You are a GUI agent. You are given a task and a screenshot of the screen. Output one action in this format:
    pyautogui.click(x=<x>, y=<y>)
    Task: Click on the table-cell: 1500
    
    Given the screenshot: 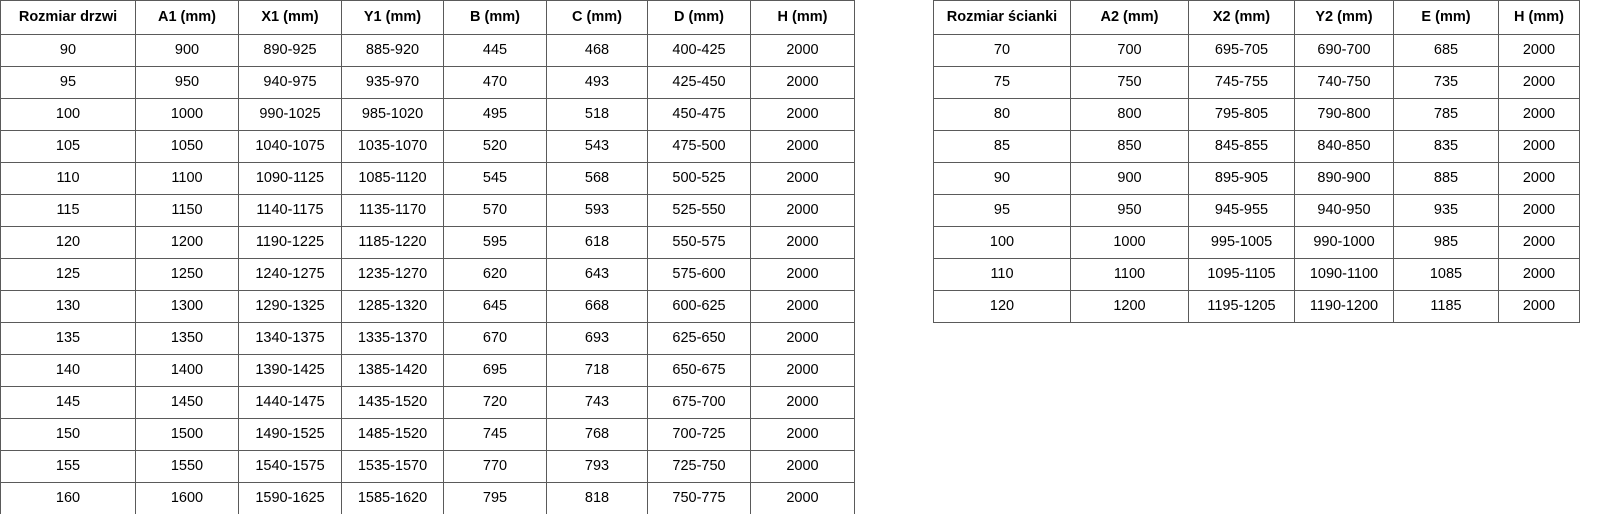 What is the action you would take?
    pyautogui.click(x=187, y=434)
    